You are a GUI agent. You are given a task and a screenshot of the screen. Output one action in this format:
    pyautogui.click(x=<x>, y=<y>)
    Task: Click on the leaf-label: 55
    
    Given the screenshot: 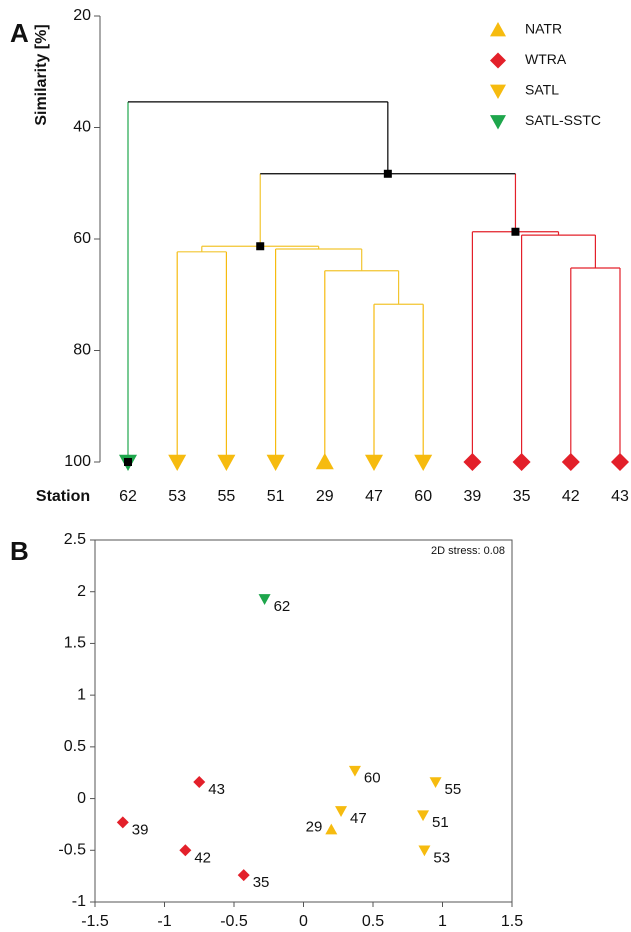 What is the action you would take?
    pyautogui.click(x=227, y=496)
    